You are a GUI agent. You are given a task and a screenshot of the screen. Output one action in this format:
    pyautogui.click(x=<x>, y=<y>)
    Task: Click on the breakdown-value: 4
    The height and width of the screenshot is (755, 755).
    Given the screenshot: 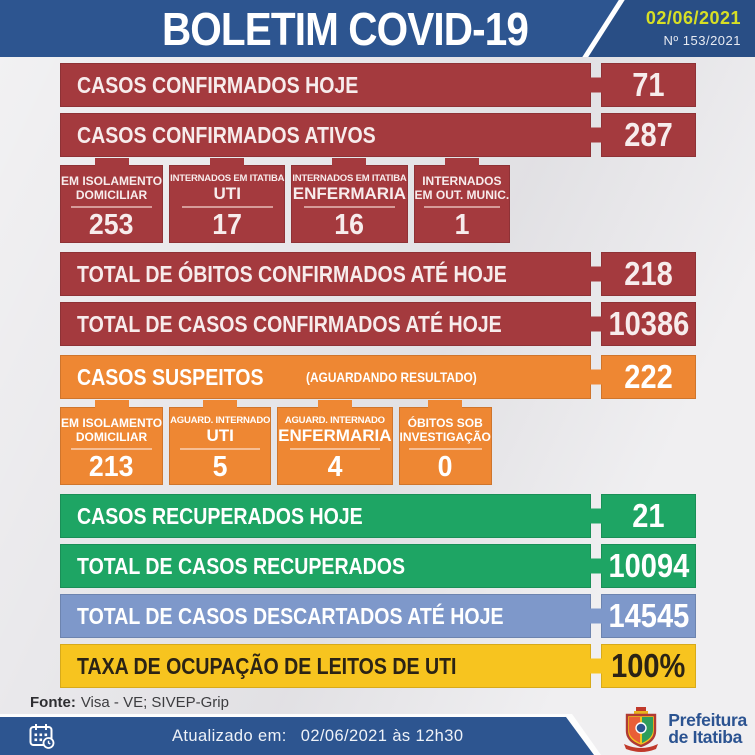 What is the action you would take?
    pyautogui.click(x=335, y=466)
    